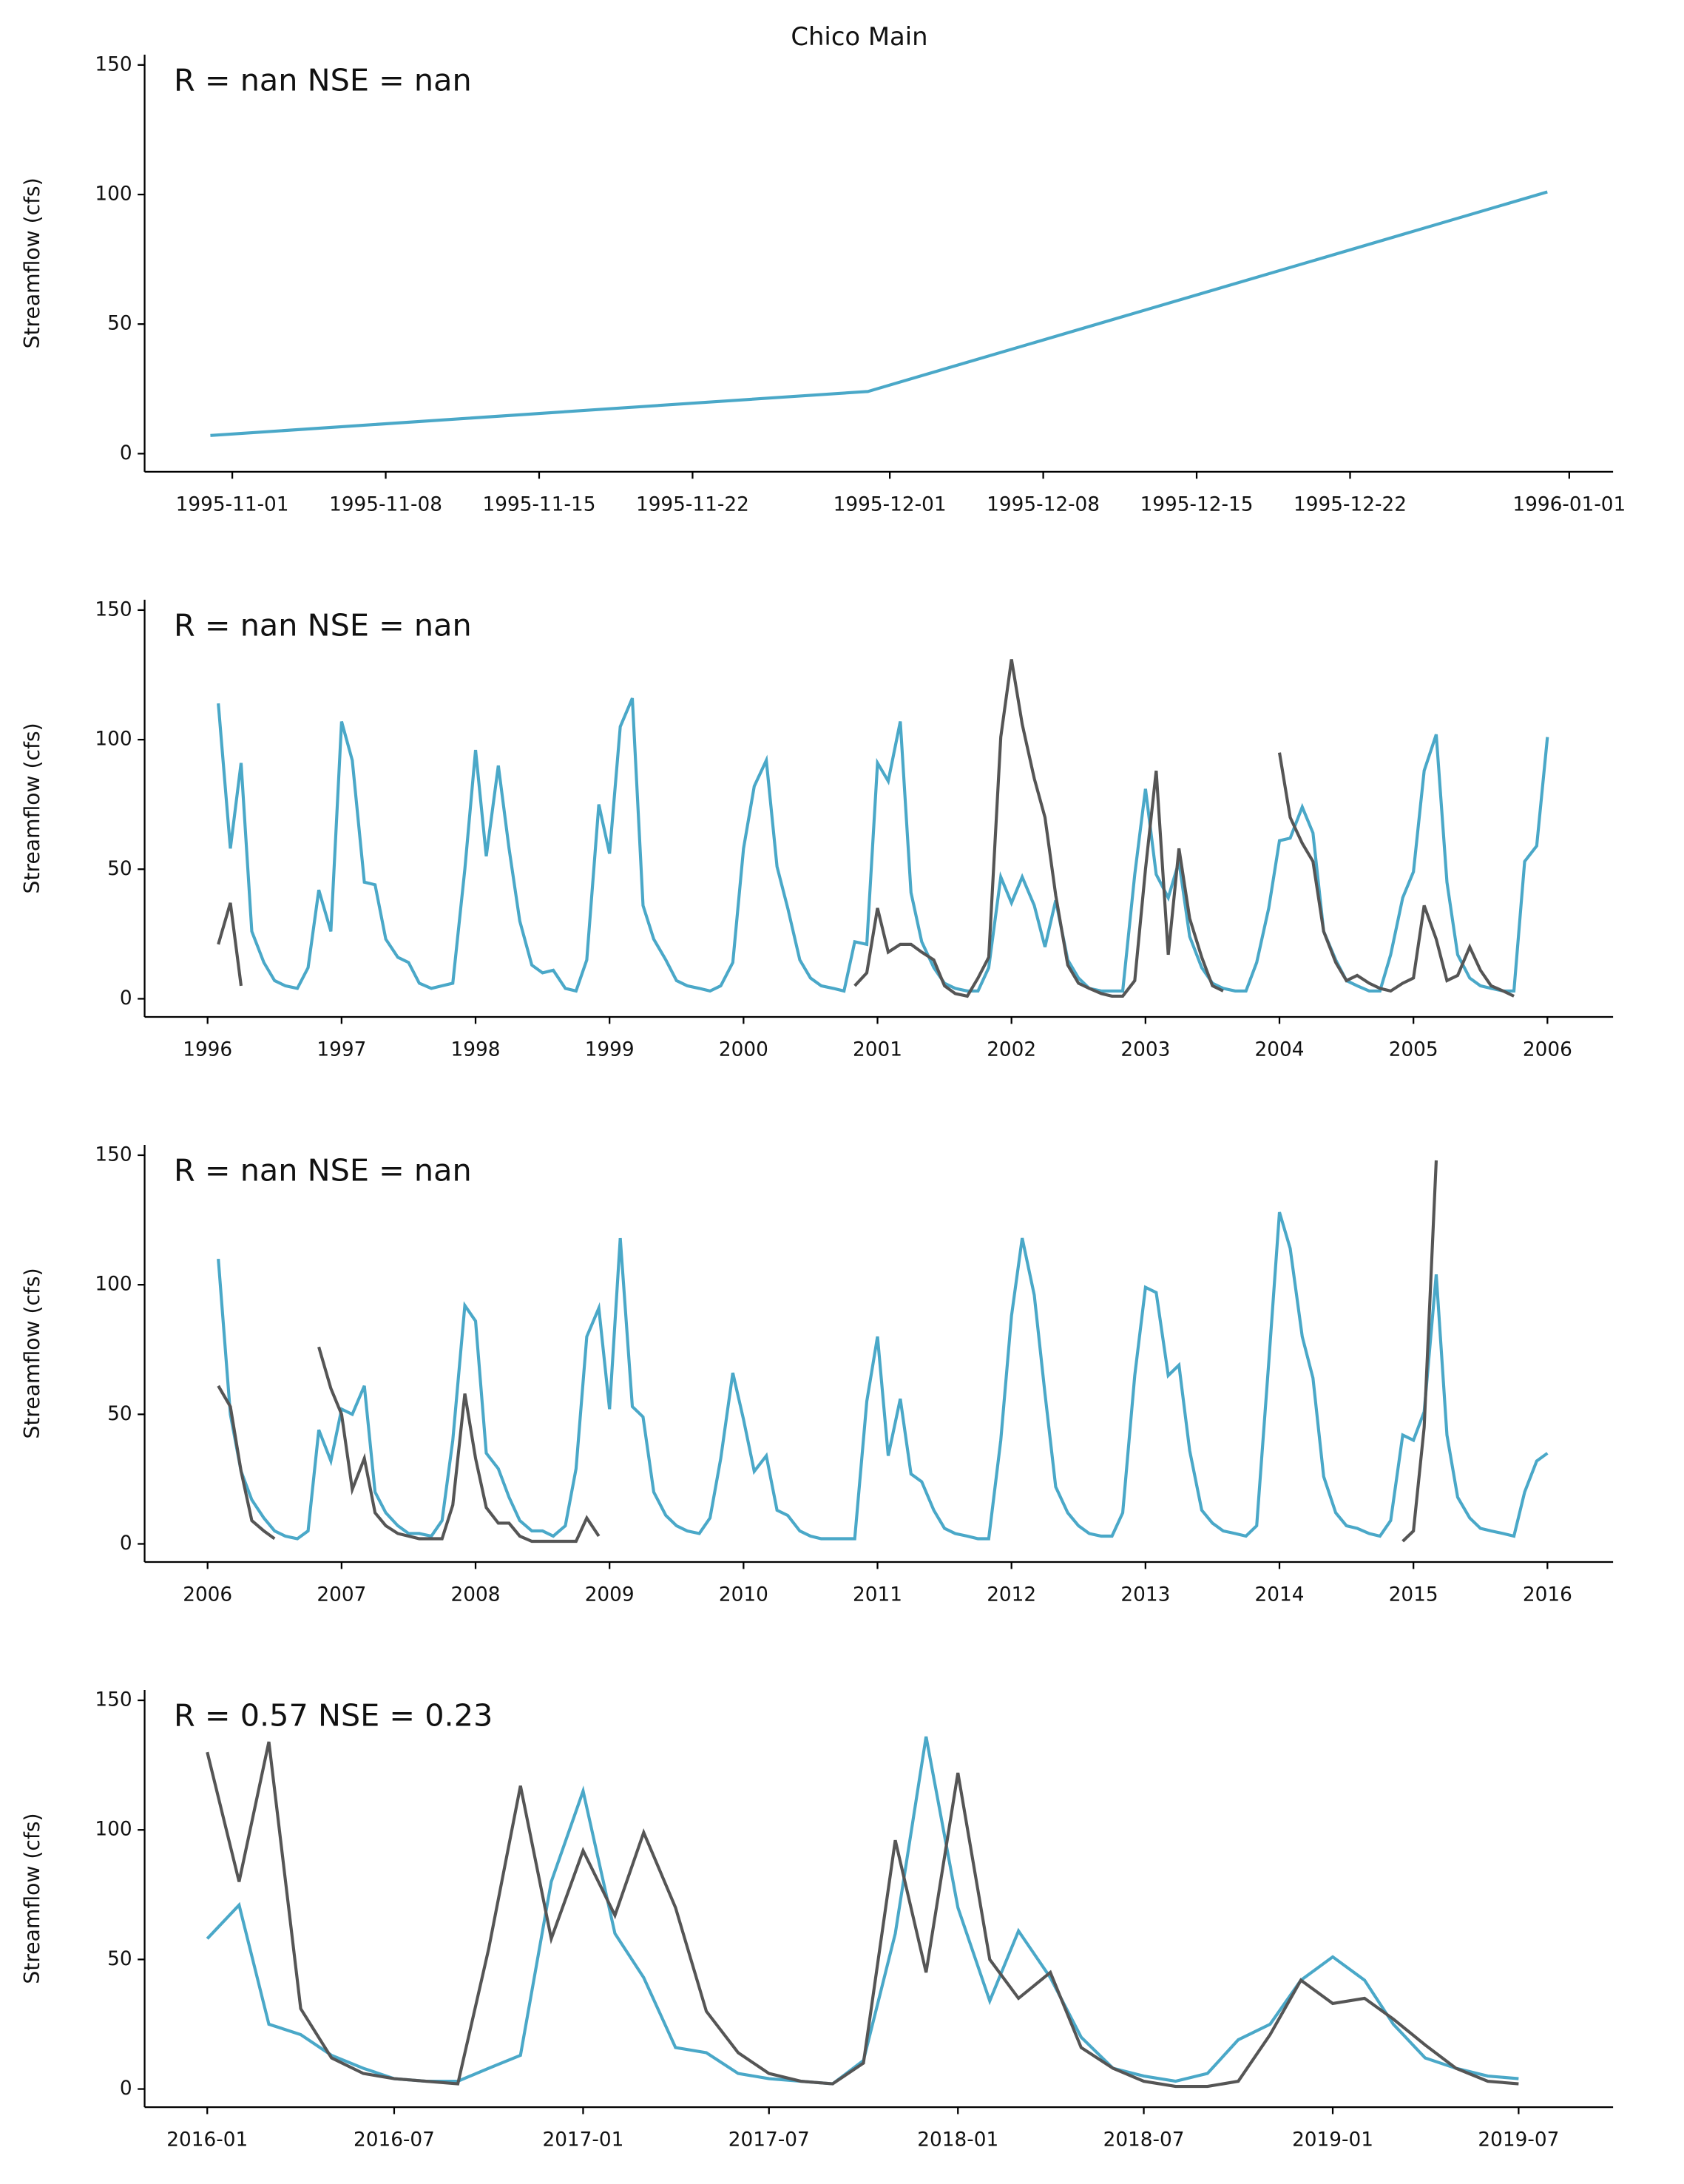  Describe the element at coordinates (1547, 1595) in the screenshot. I see `x-tick-label: 2016` at that location.